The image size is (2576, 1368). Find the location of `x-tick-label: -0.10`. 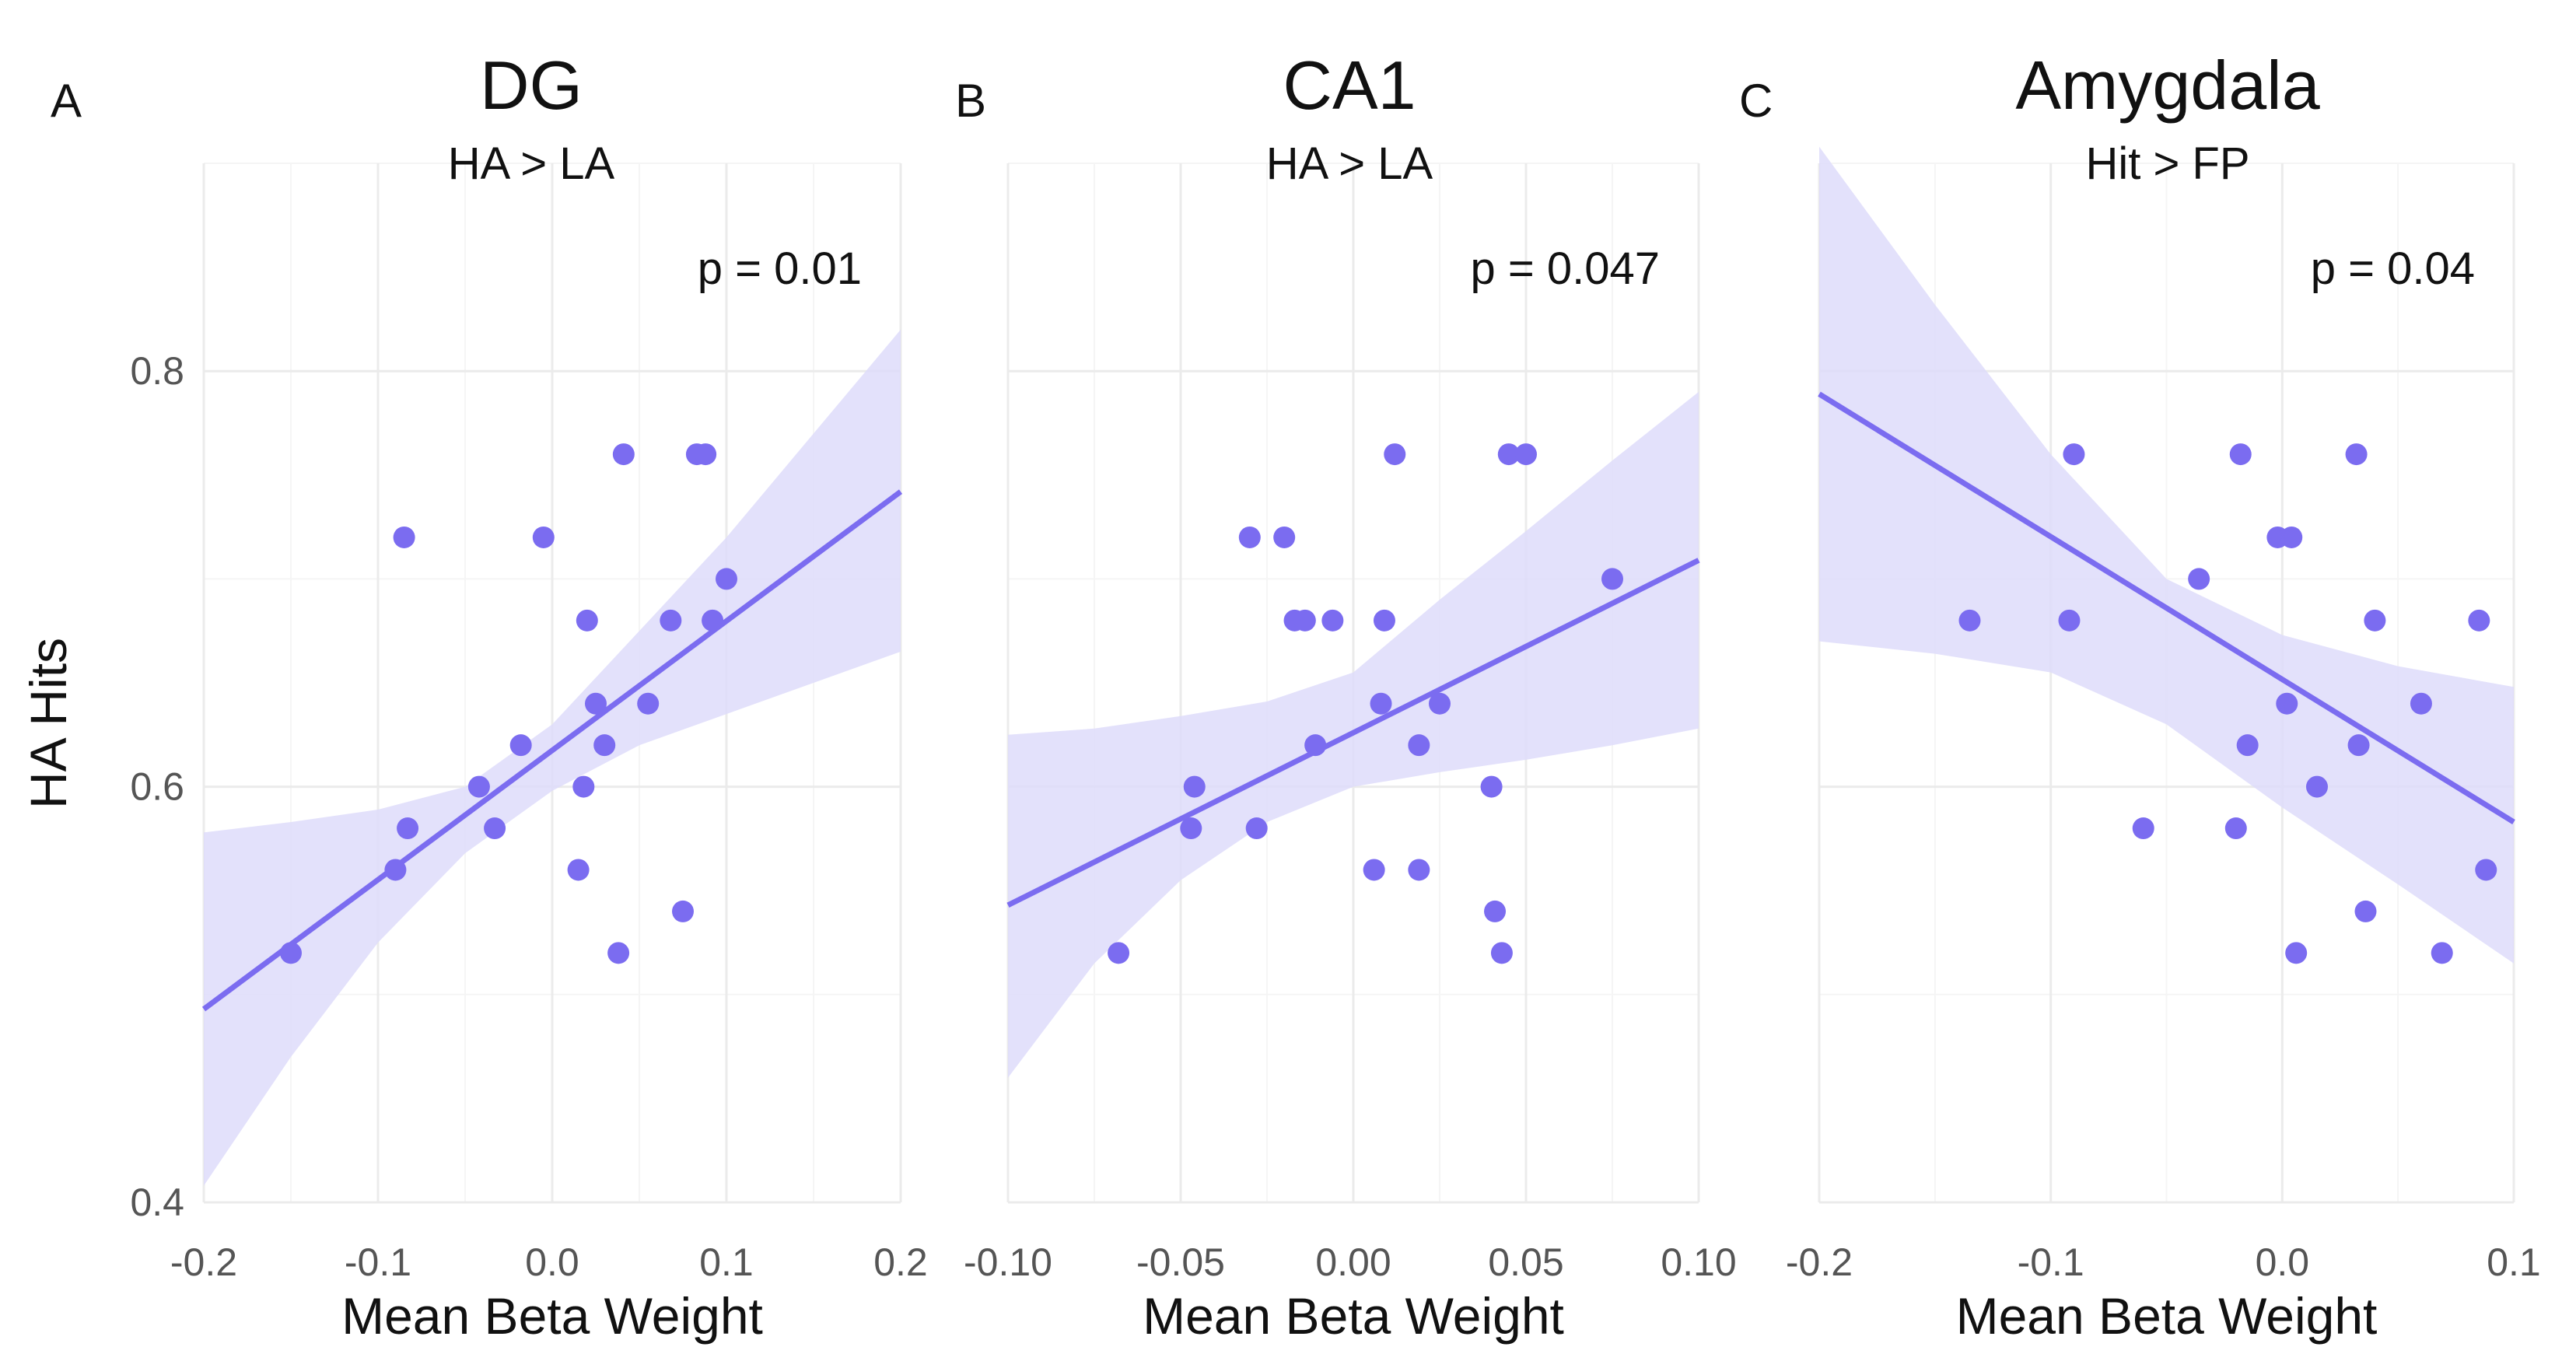

x-tick-label: -0.10 is located at coordinates (1008, 1262).